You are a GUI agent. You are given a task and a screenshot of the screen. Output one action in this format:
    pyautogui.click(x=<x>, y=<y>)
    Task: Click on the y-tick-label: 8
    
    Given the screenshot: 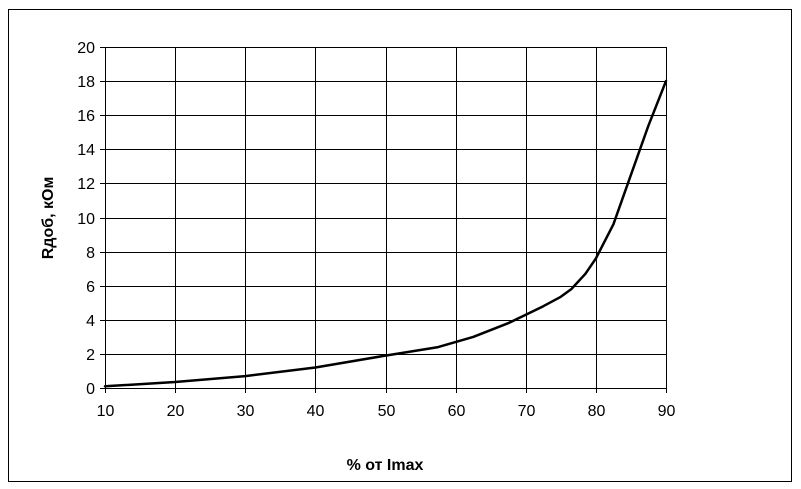 What is the action you would take?
    pyautogui.click(x=90, y=253)
    